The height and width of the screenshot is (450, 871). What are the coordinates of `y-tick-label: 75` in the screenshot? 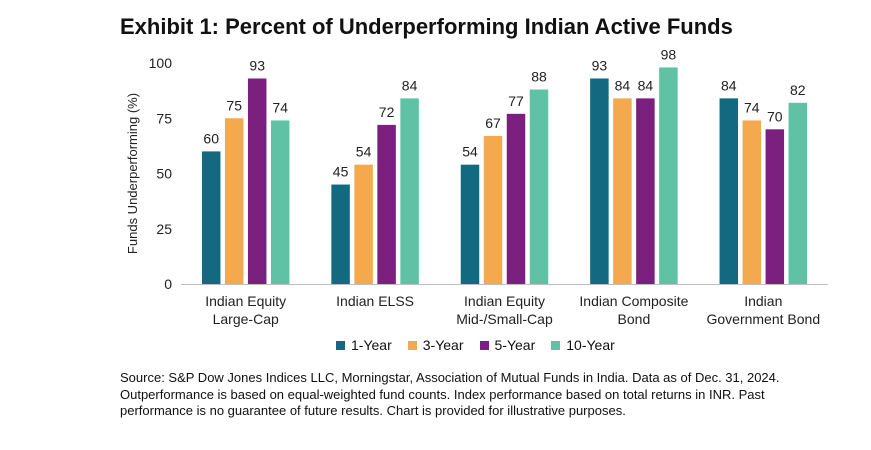 It's located at (164, 118).